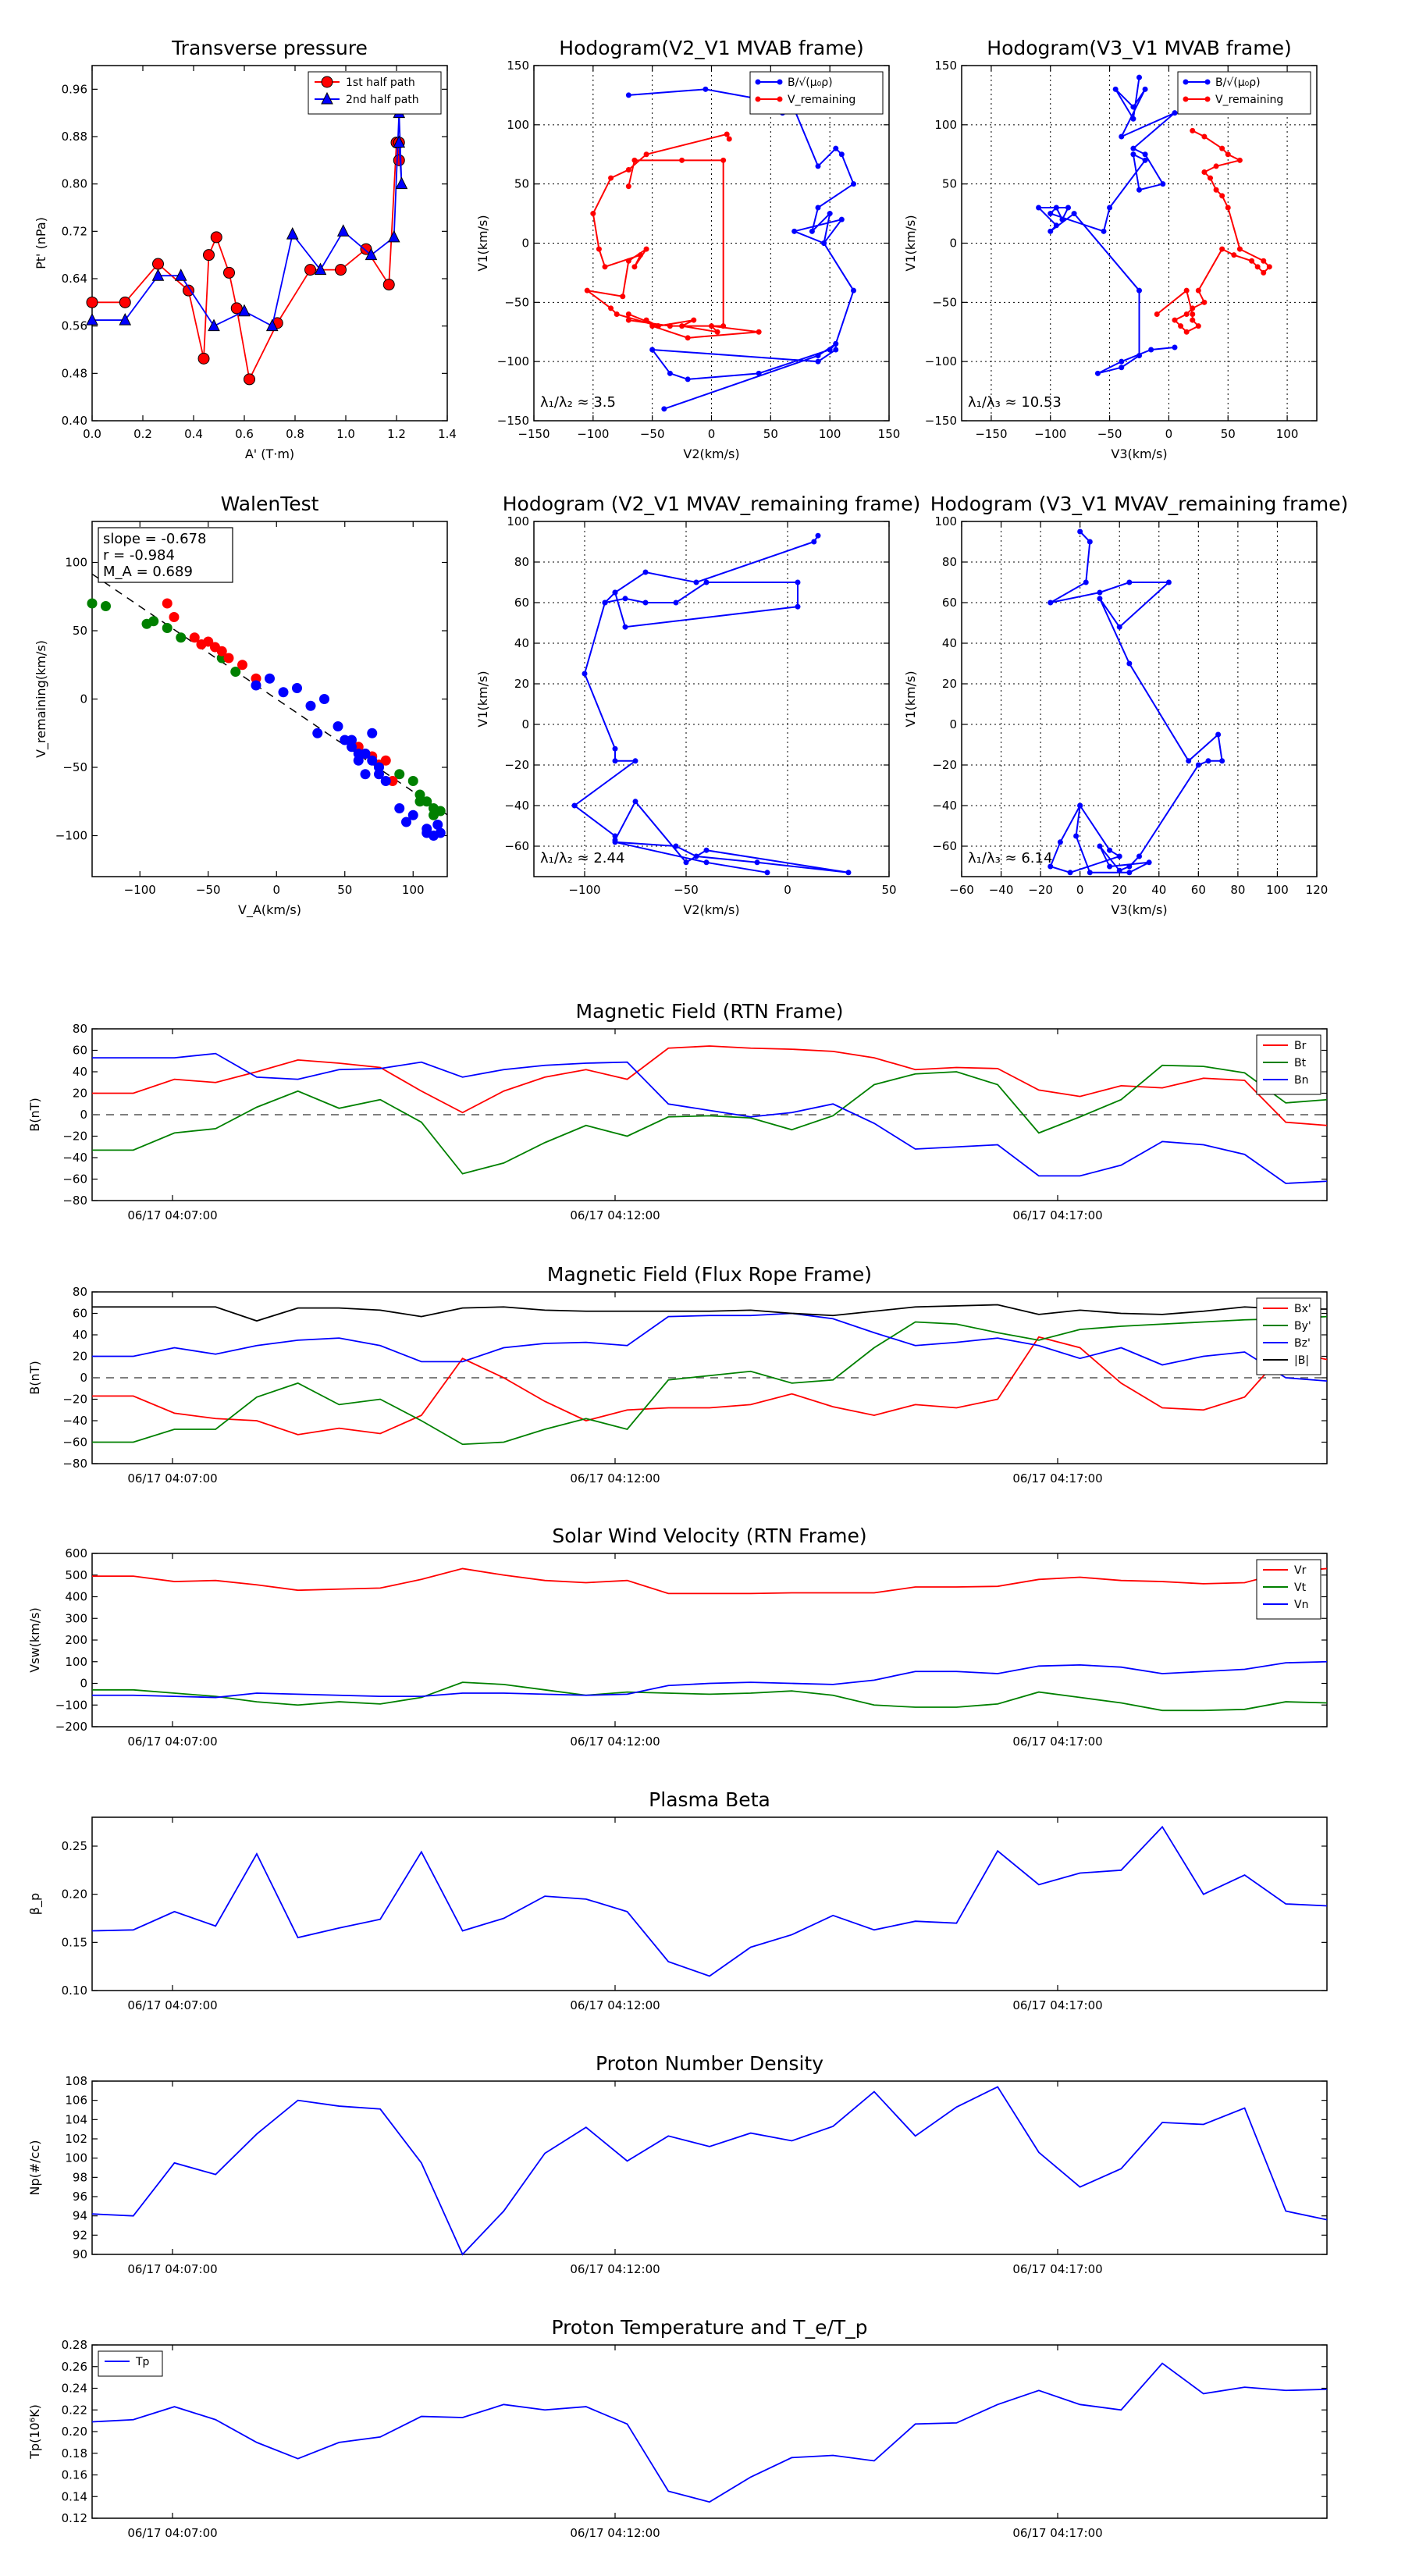 This screenshot has height=2576, width=1405. Describe the element at coordinates (71, 1705) in the screenshot. I see `y-tick-label: −100` at that location.